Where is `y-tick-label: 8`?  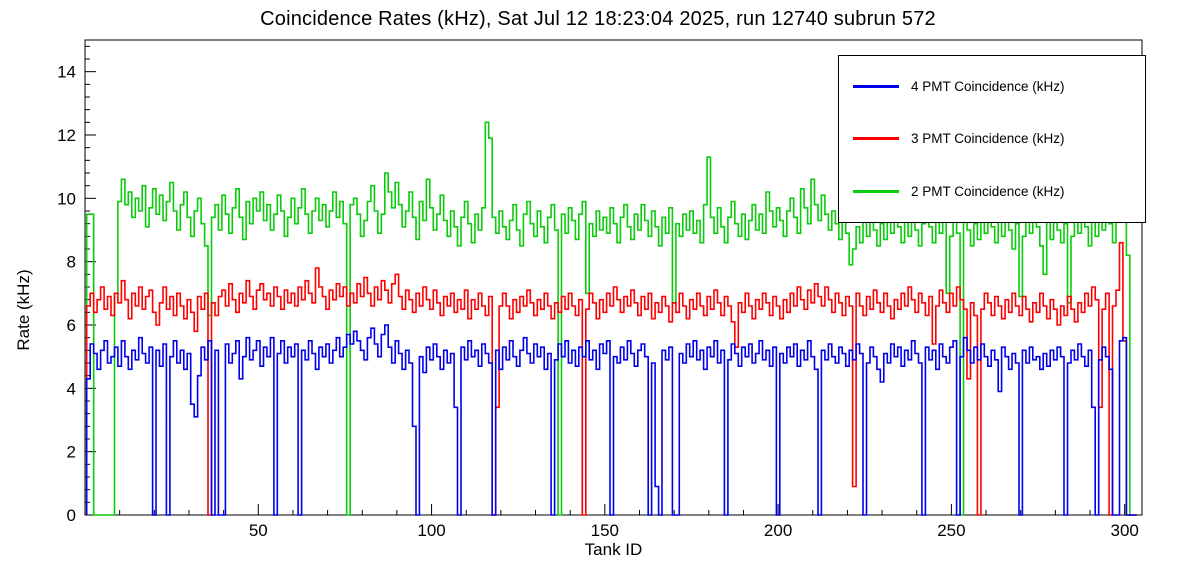
y-tick-label: 8 is located at coordinates (71, 262).